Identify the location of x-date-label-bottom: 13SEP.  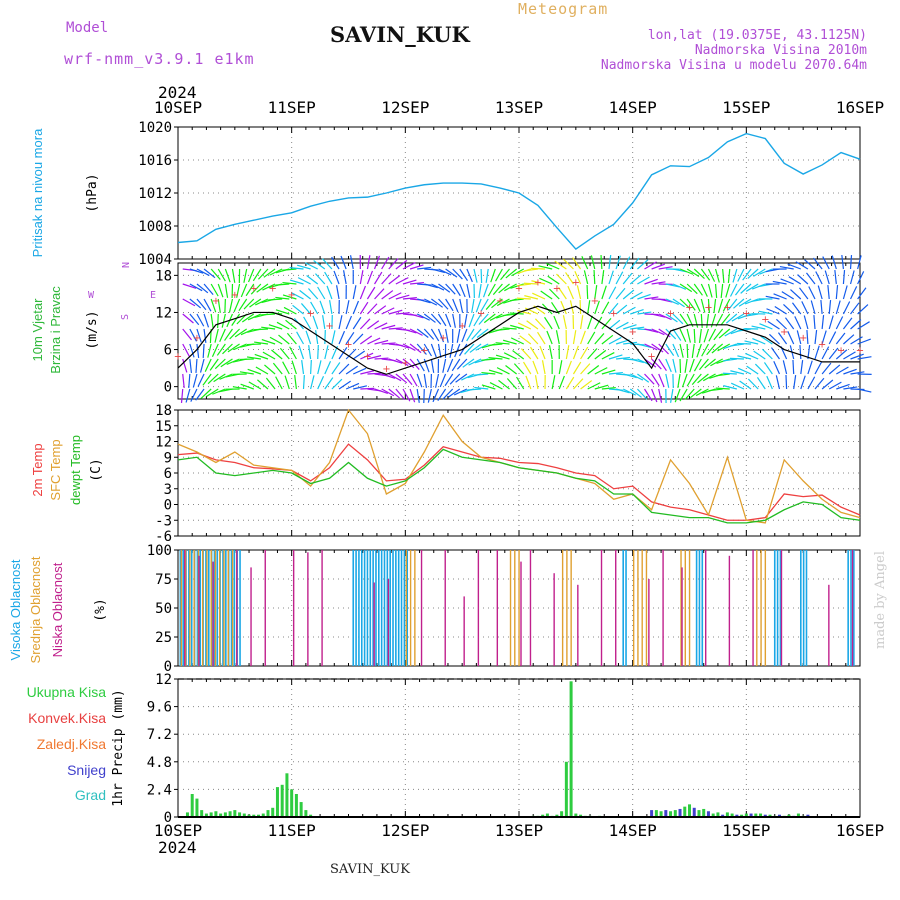
(519, 830).